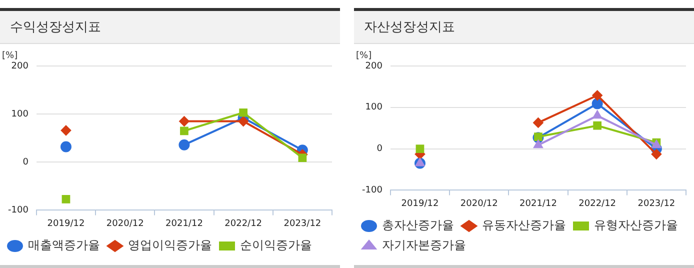 This screenshot has width=694, height=268. Describe the element at coordinates (170, 245) in the screenshot. I see `legend-label: 영업이익증가율` at that location.